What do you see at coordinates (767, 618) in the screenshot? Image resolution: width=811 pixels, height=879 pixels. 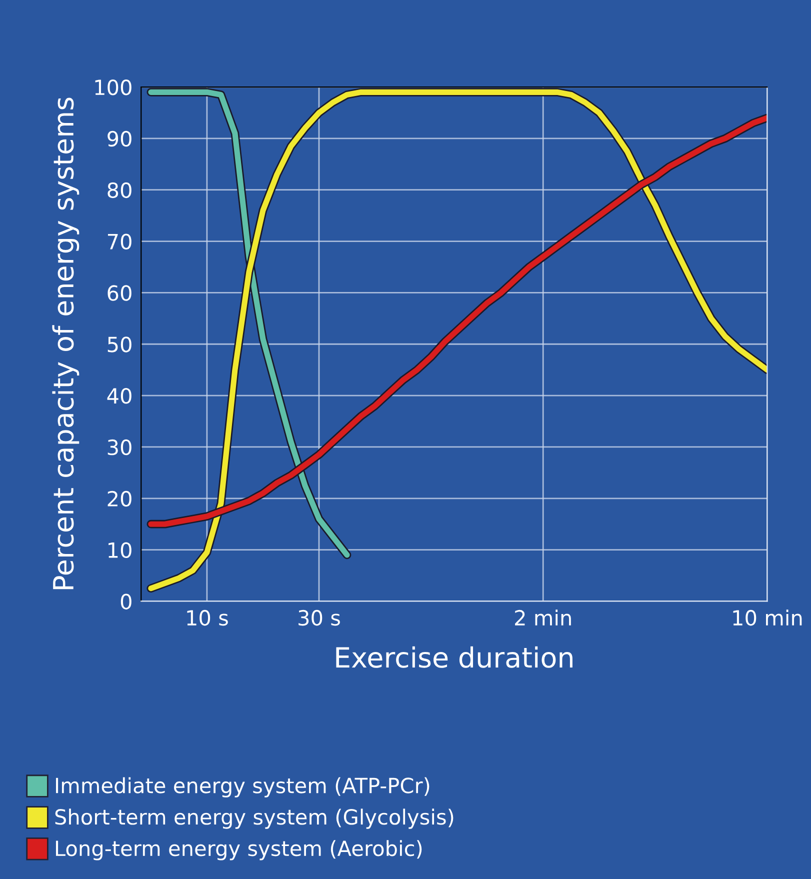 I see `x-tick-label: 10 min` at bounding box center [767, 618].